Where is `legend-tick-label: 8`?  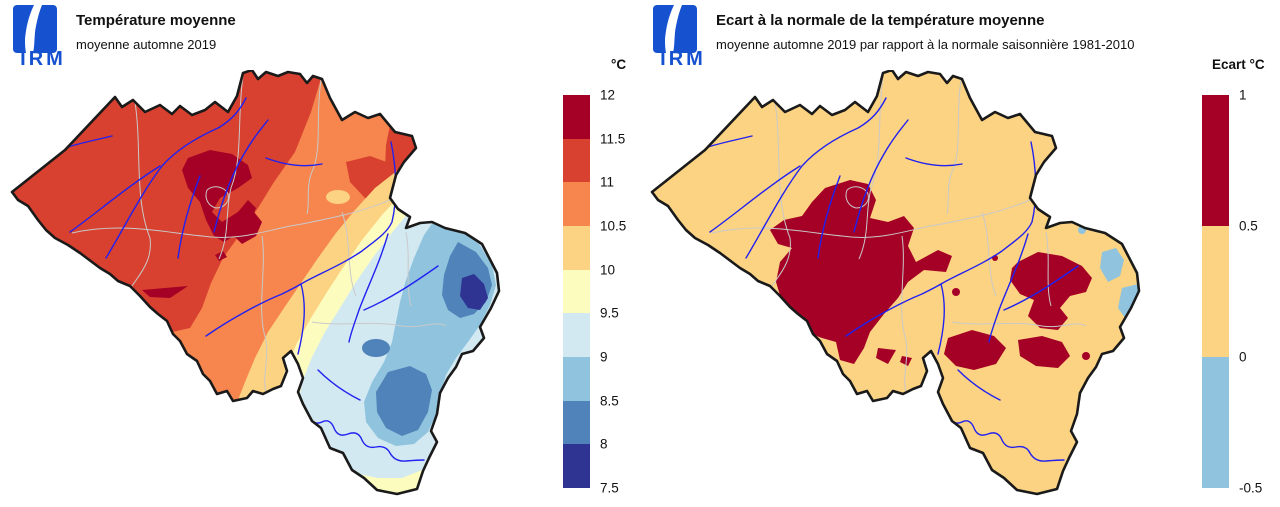 legend-tick-label: 8 is located at coordinates (604, 444).